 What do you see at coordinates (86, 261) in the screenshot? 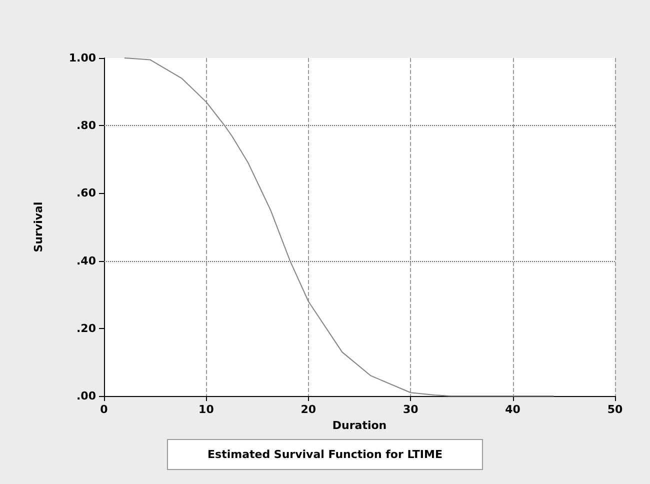
I see `y-tick-label: .40` at bounding box center [86, 261].